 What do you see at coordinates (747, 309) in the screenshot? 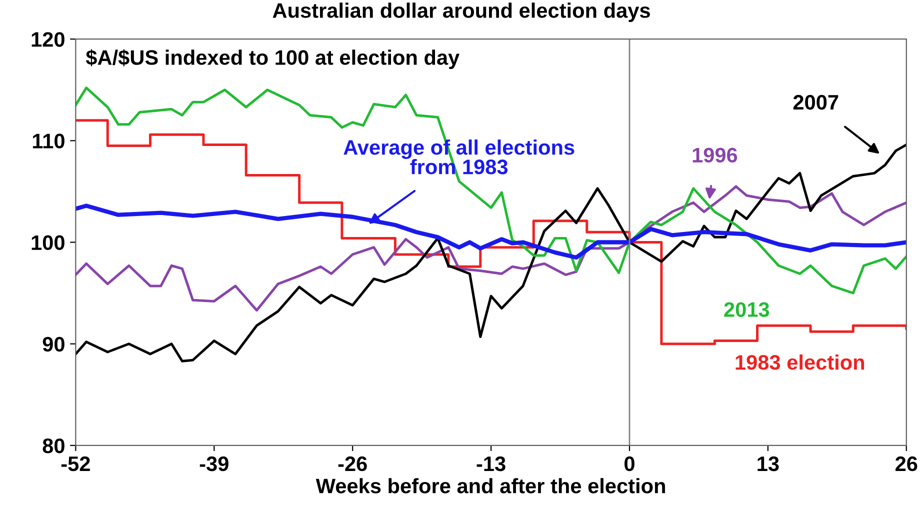
I see `series-label: 2013` at bounding box center [747, 309].